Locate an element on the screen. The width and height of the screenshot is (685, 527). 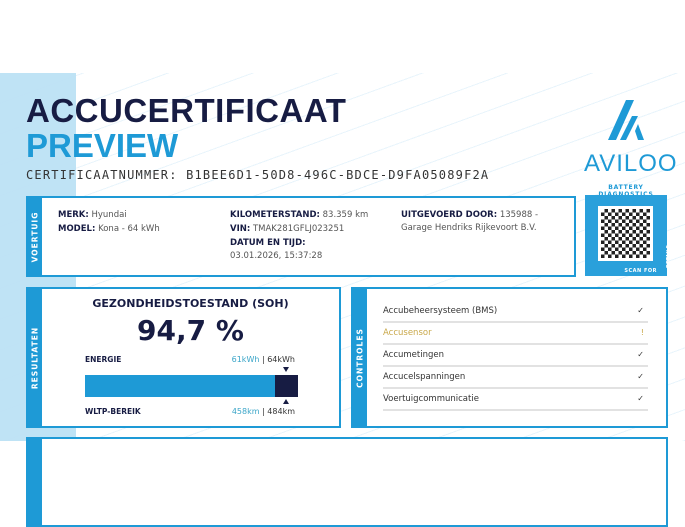
aviloo-logo-icon is located at coordinates (626, 120).